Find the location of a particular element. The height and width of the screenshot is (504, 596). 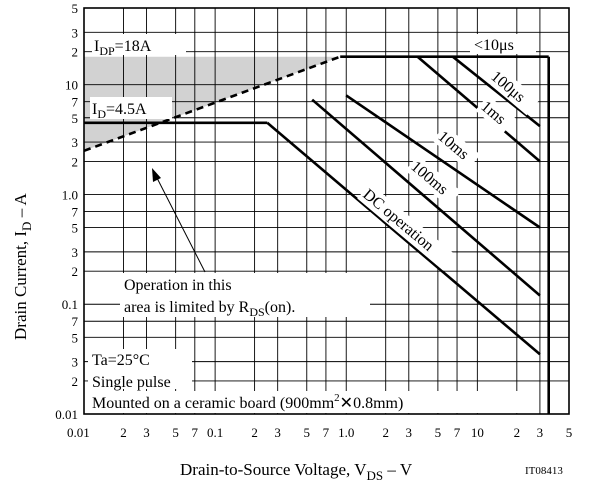

x-tick-label: 10 is located at coordinates (477, 432).